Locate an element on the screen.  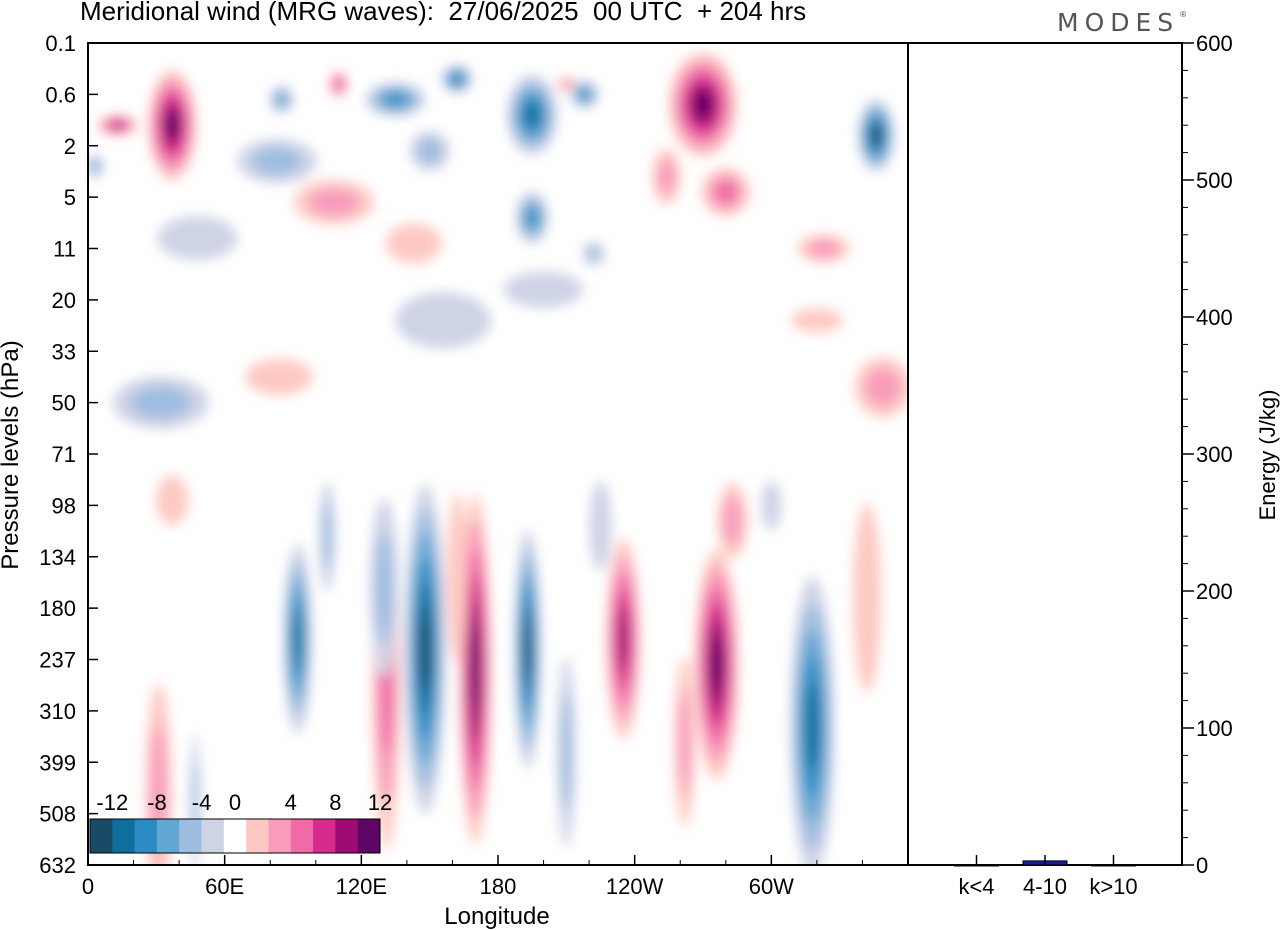
energy-tick-label: 200 is located at coordinates (1214, 591).